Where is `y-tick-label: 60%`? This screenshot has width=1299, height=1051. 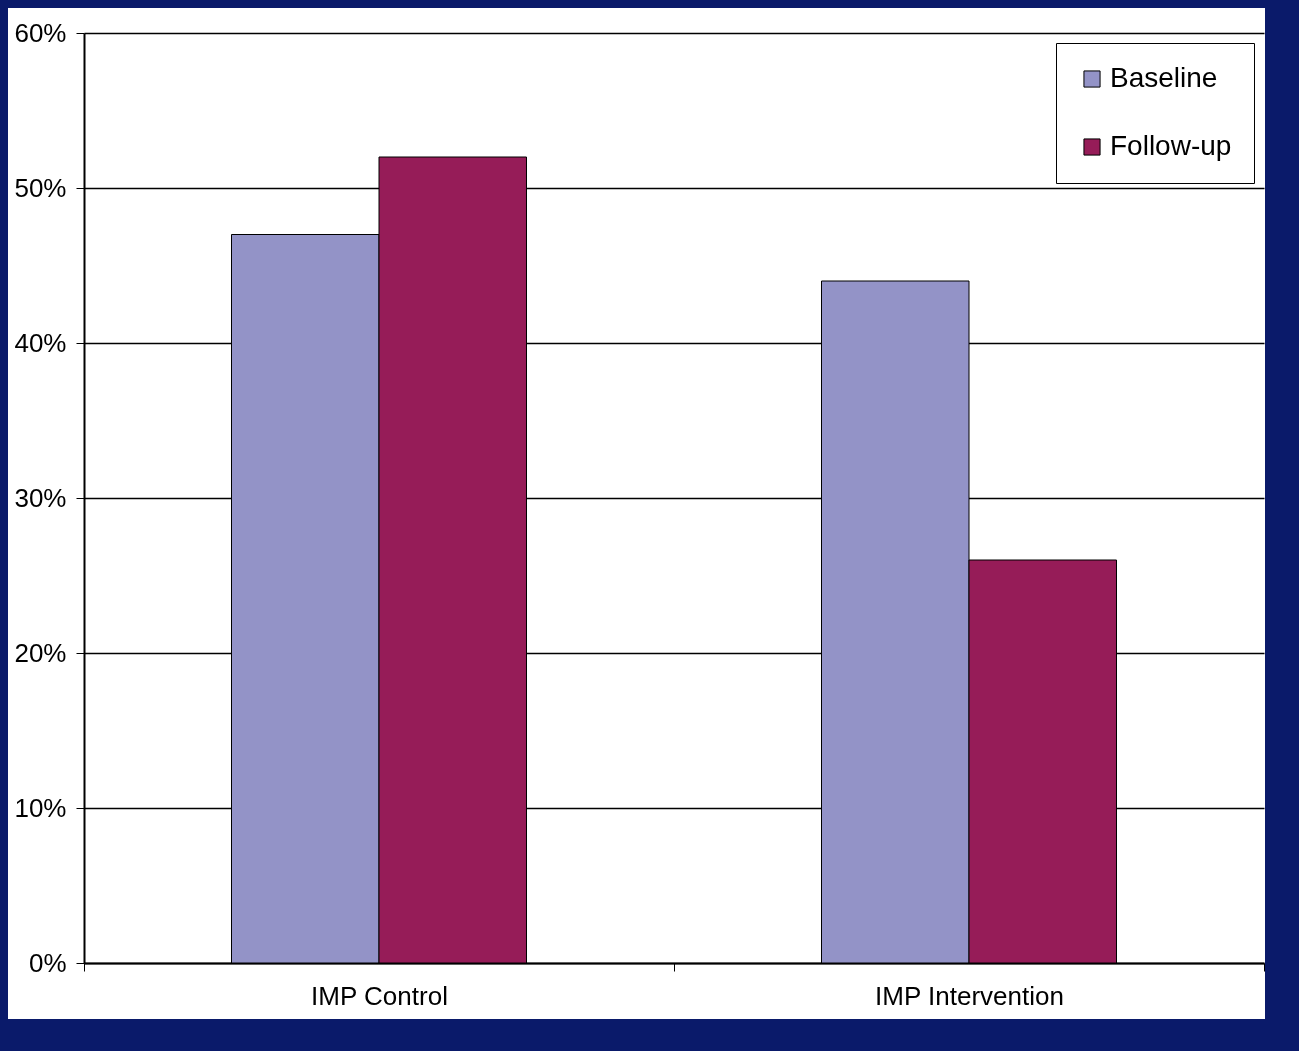
y-tick-label: 60% is located at coordinates (40, 32).